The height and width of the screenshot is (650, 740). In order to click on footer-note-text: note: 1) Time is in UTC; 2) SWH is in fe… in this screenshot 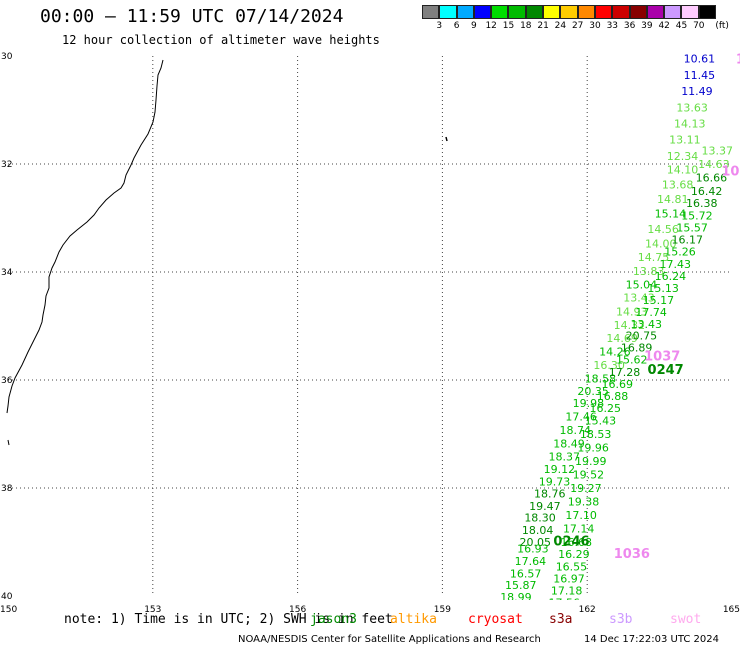, I will do `click(228, 619)`.